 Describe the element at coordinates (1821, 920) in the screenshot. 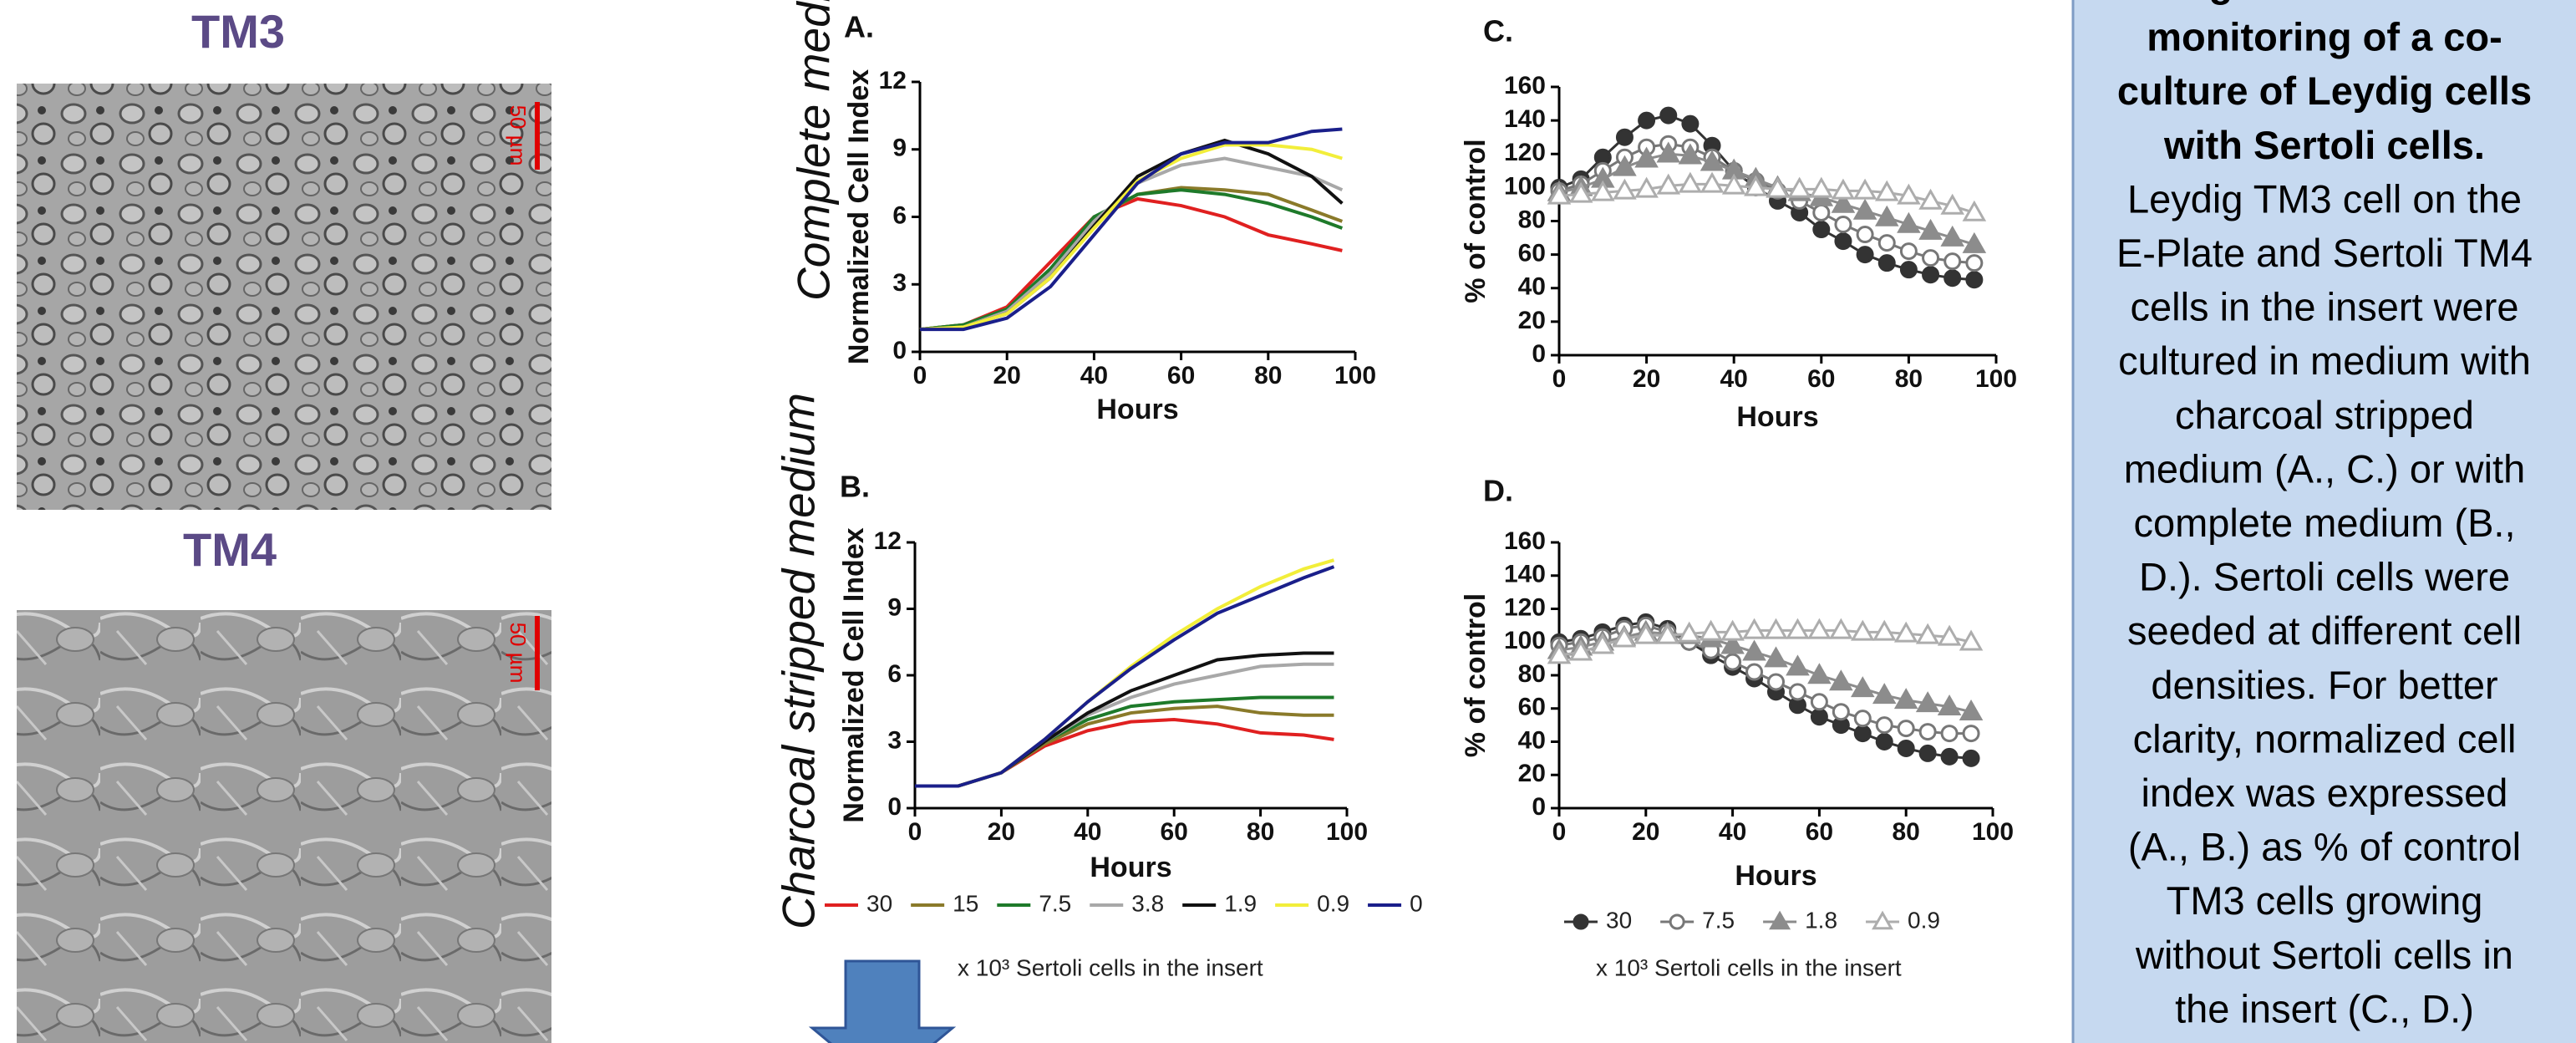

I see `legend-label: 1.8` at that location.